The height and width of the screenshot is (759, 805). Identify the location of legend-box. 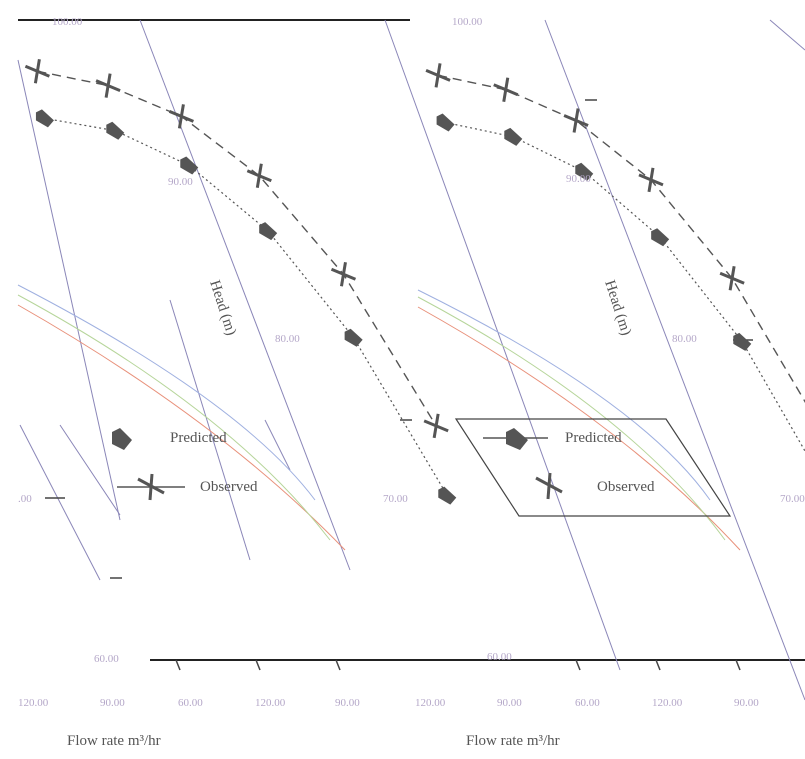
(593, 467).